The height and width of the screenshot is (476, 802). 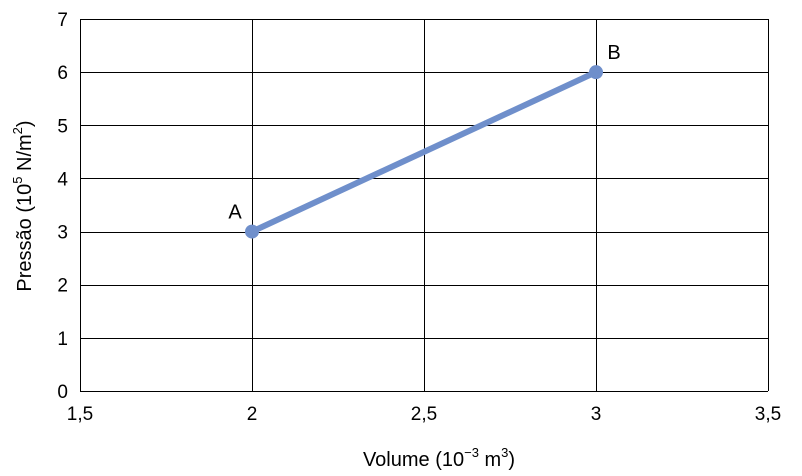 I want to click on y-axis-label: Pressão (105 N/m2), so click(x=23, y=205).